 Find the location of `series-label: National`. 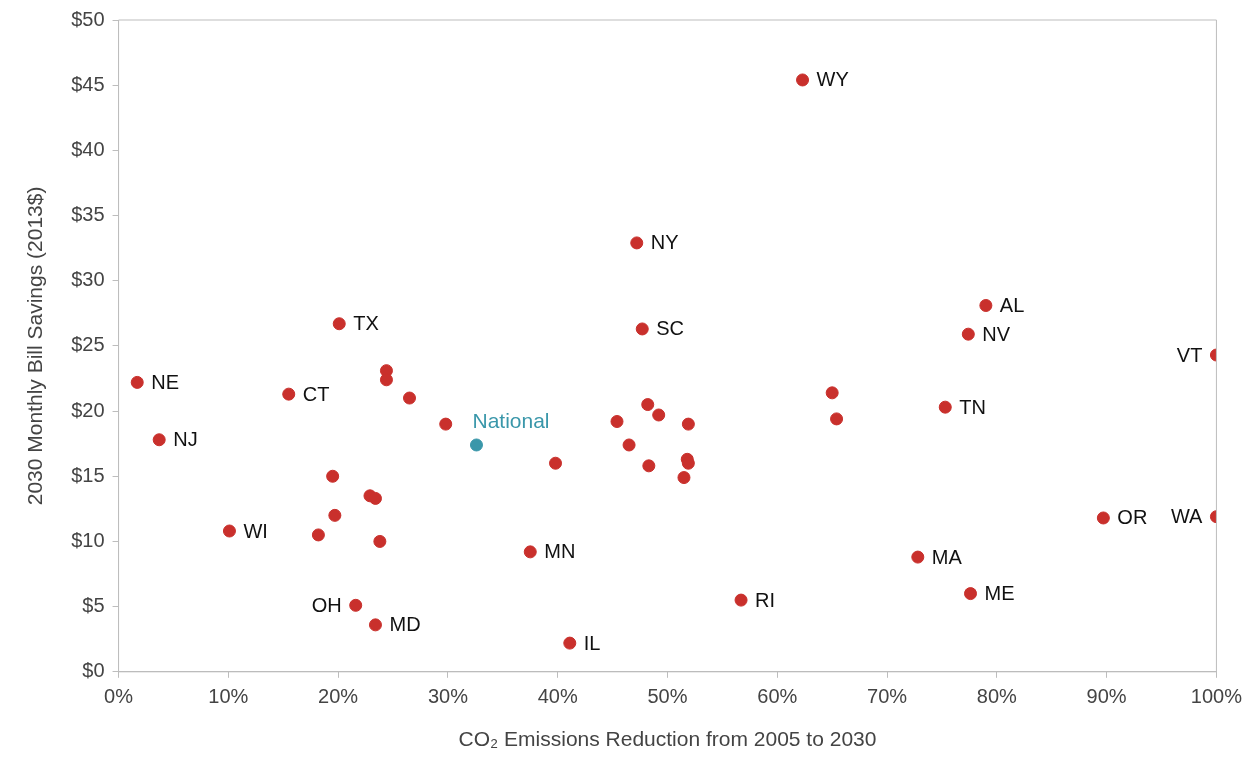

series-label: National is located at coordinates (511, 421).